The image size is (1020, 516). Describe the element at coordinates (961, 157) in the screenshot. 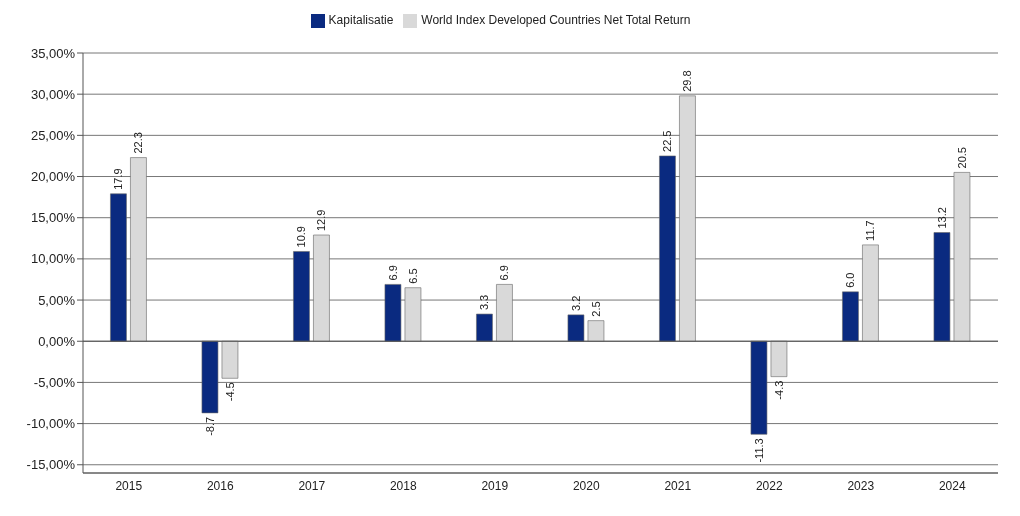

I see `data-label: 20.5` at that location.